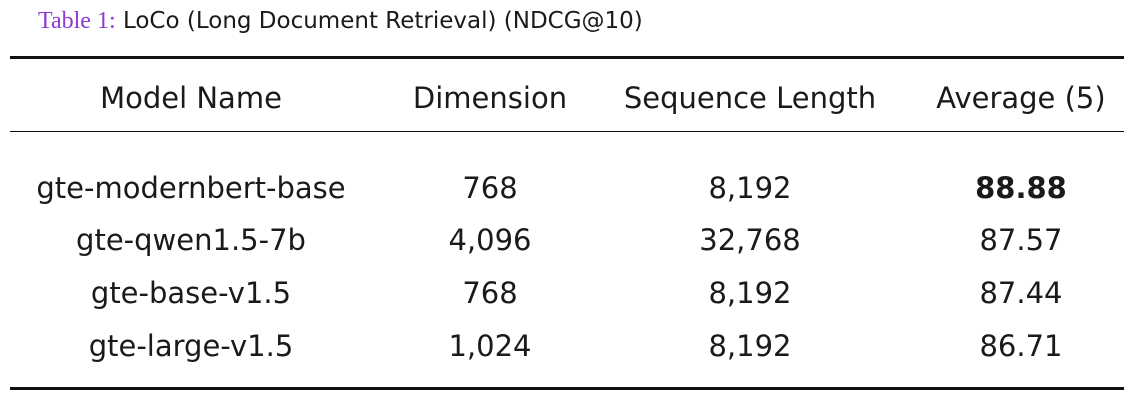  Describe the element at coordinates (567, 388) in the screenshot. I see `bottom-rule` at that location.